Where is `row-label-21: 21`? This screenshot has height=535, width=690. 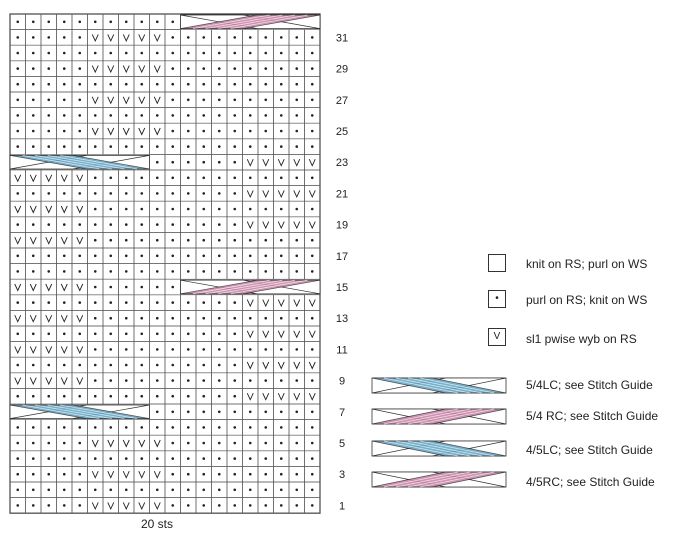 row-label-21: 21 is located at coordinates (342, 194).